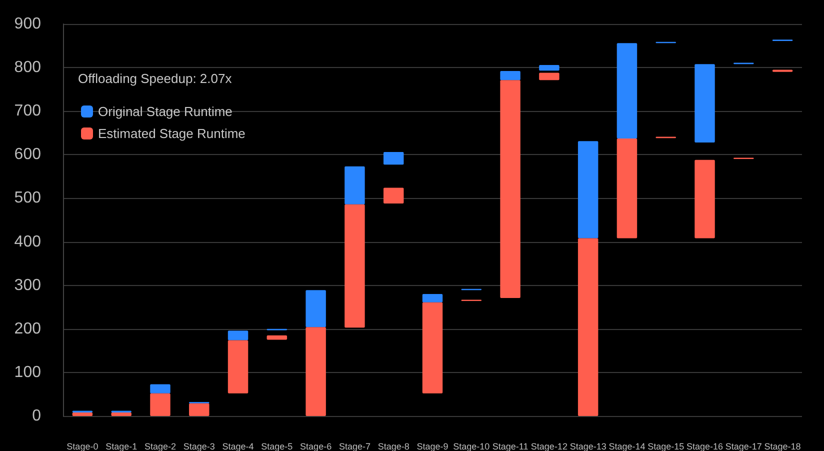  I want to click on x-tick-label: Stage-12, so click(549, 446).